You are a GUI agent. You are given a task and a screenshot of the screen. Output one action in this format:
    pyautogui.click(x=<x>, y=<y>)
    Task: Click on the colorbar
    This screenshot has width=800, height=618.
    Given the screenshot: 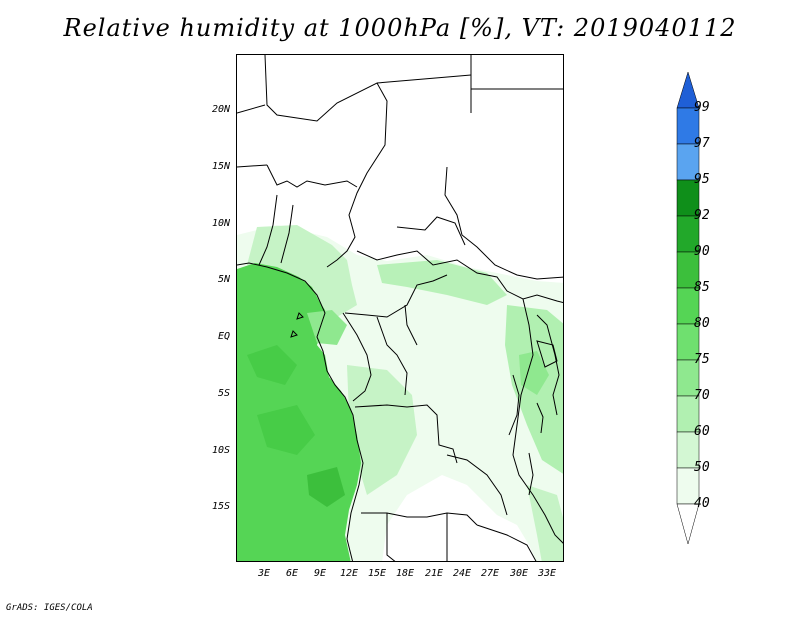 What is the action you would take?
    pyautogui.click(x=688, y=312)
    